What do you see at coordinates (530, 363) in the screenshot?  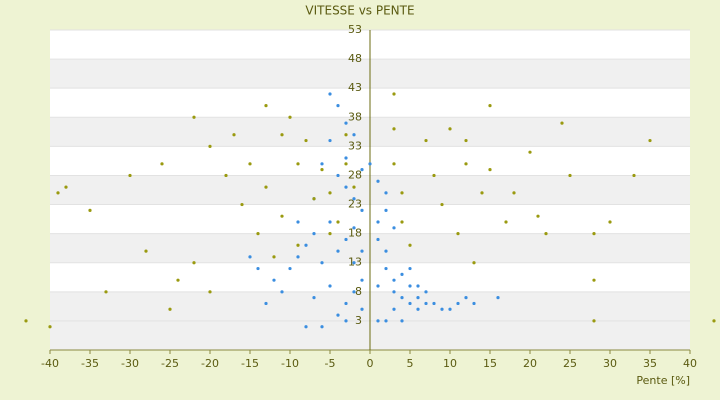 I see `x-tick-label: 20` at bounding box center [530, 363].